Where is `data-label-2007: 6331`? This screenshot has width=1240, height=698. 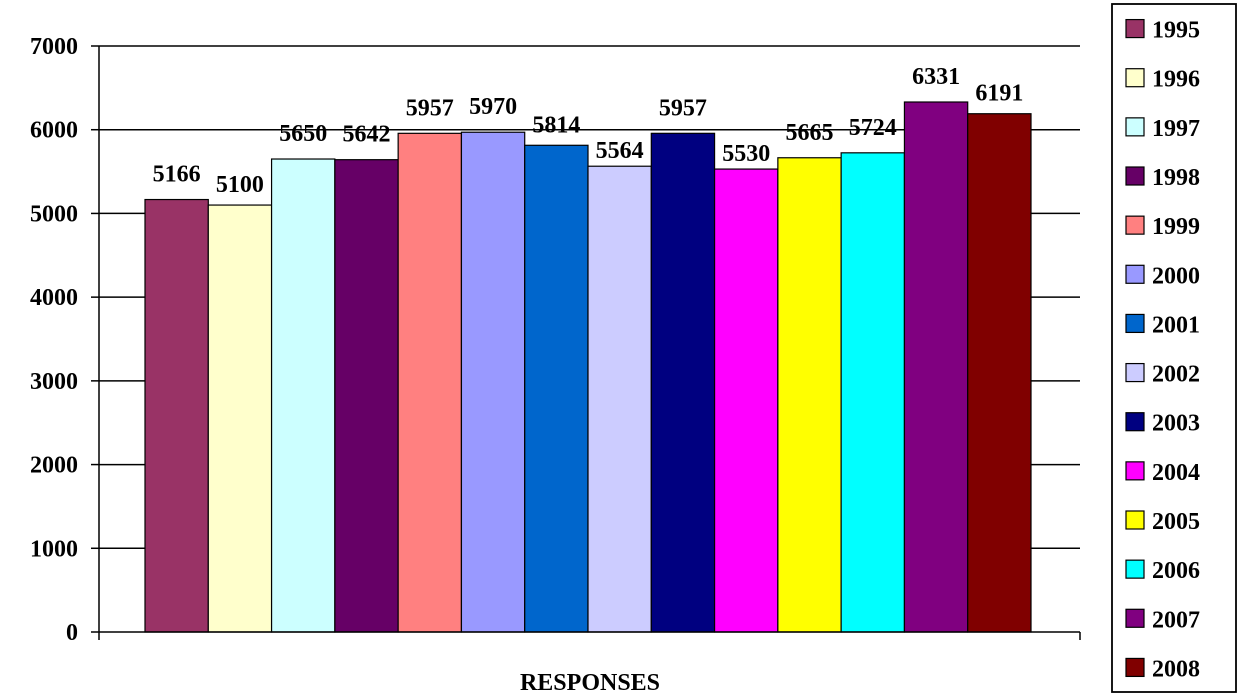
data-label-2007: 6331 is located at coordinates (936, 77).